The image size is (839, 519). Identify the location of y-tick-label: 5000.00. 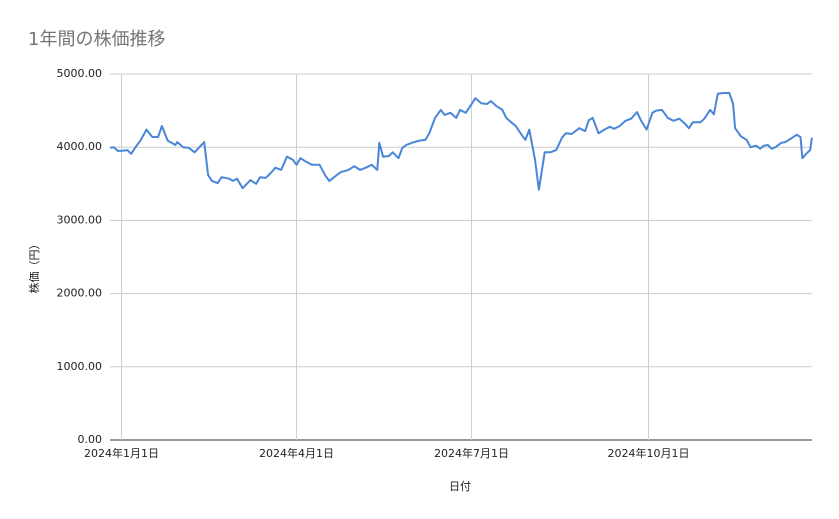
(80, 73).